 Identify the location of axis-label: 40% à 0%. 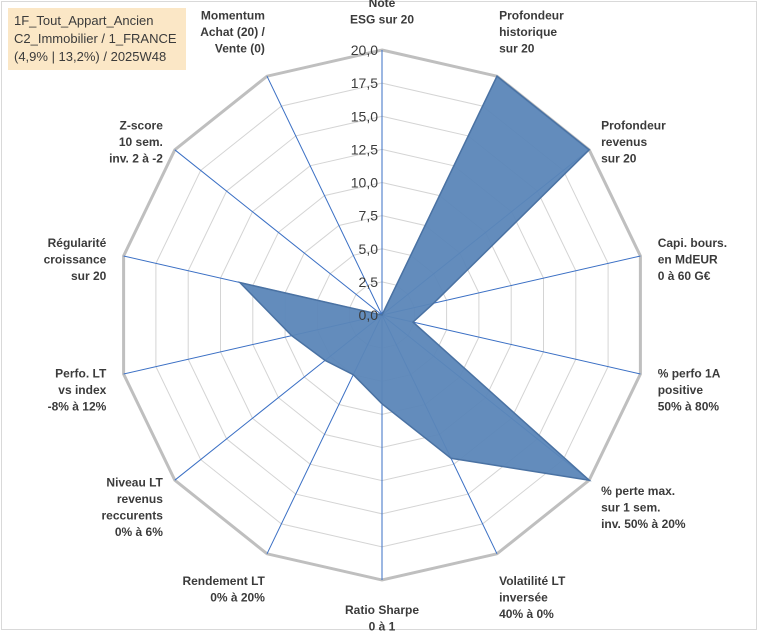
(526, 614).